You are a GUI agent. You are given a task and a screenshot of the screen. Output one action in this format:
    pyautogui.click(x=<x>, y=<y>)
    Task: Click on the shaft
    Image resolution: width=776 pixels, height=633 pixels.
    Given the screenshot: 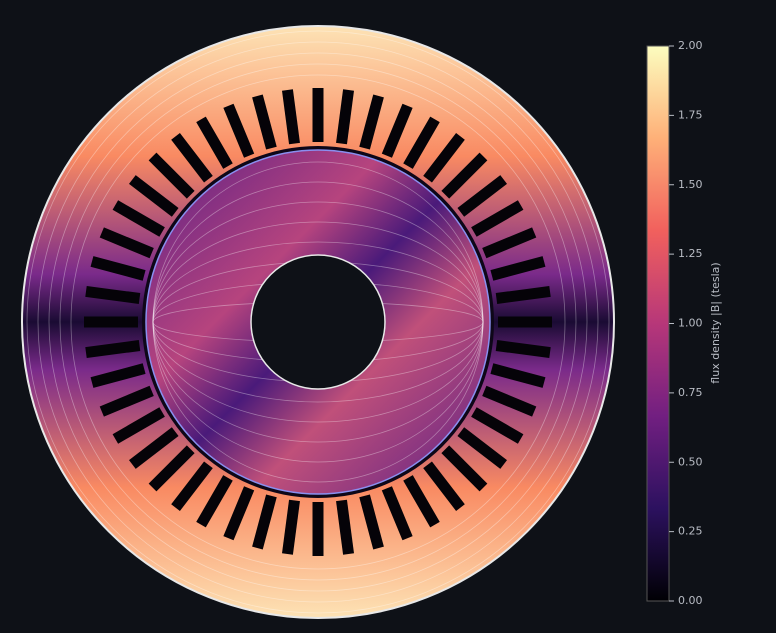 What is the action you would take?
    pyautogui.click(x=318, y=322)
    